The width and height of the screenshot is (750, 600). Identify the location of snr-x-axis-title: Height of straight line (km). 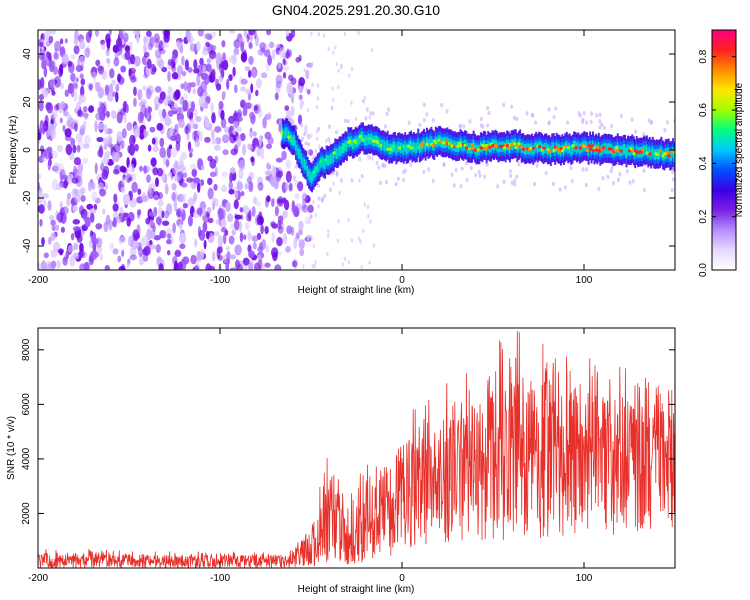
(356, 589).